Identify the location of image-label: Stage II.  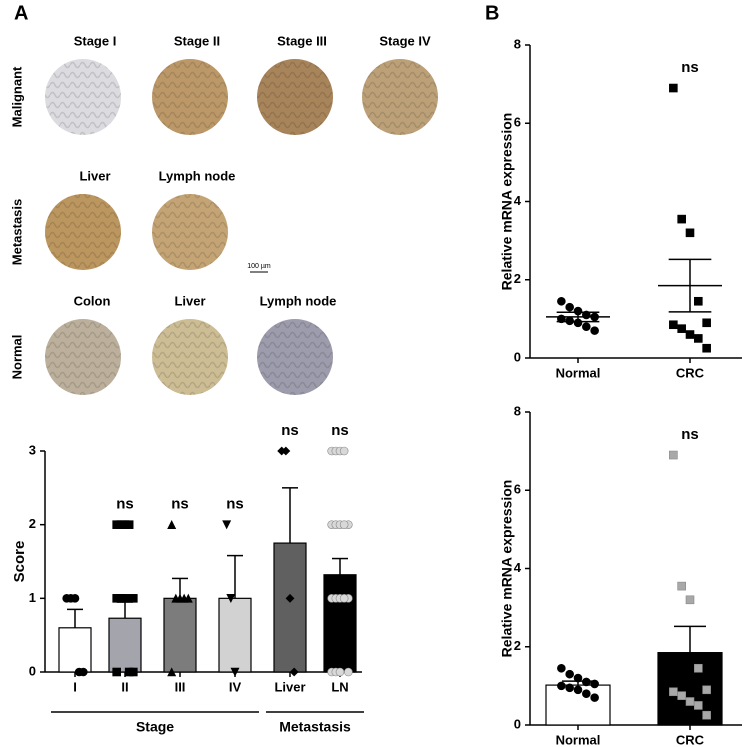
(197, 40).